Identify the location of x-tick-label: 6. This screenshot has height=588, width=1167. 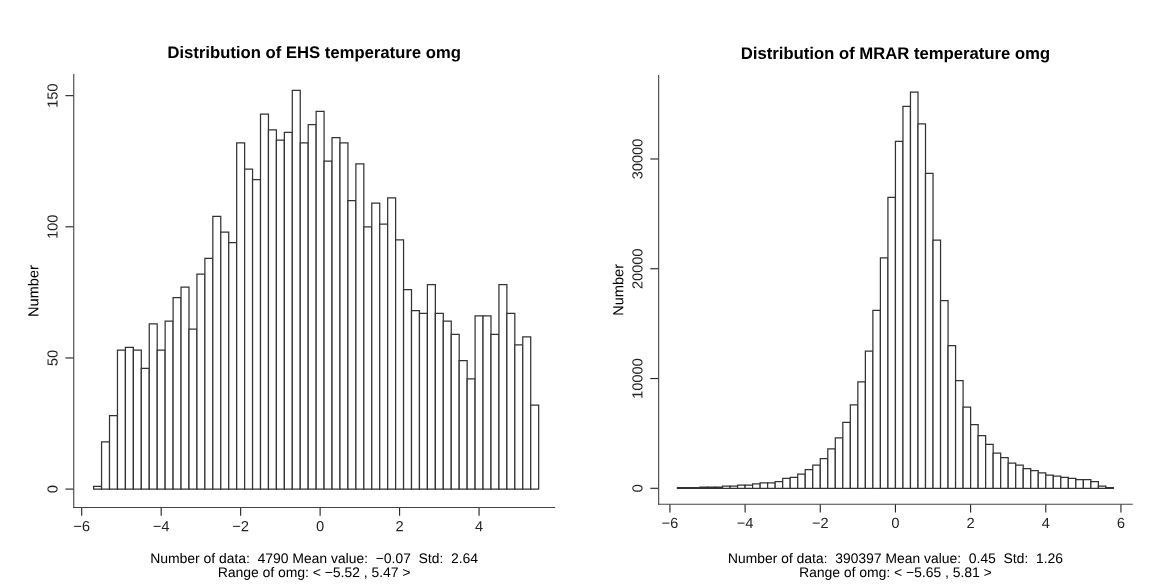
(1121, 523).